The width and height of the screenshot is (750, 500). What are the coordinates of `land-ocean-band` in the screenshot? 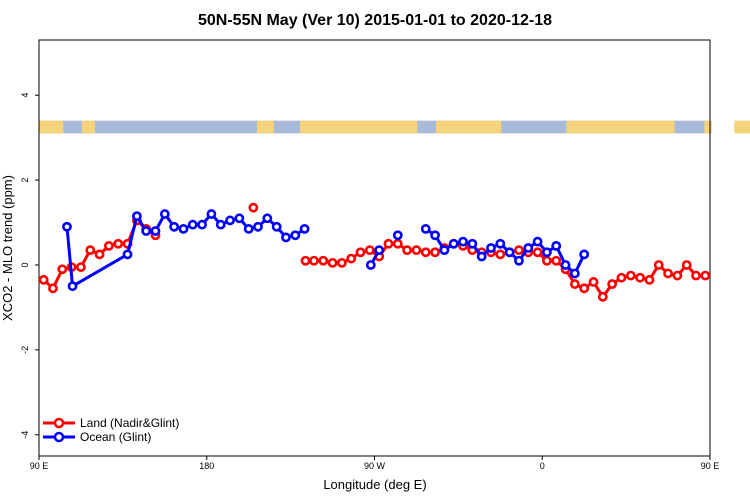 It's located at (394, 127).